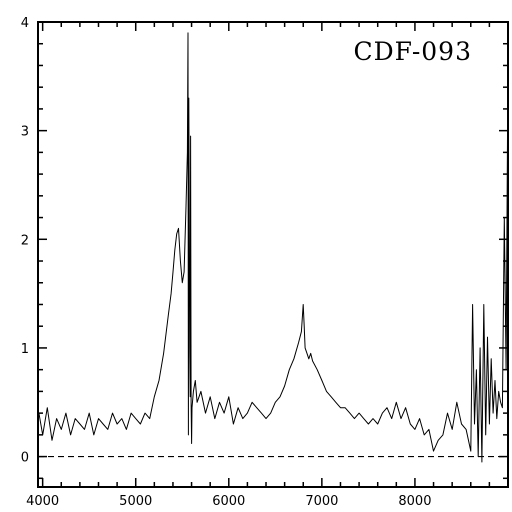  I want to click on x-tick-label: 7000, so click(321, 501).